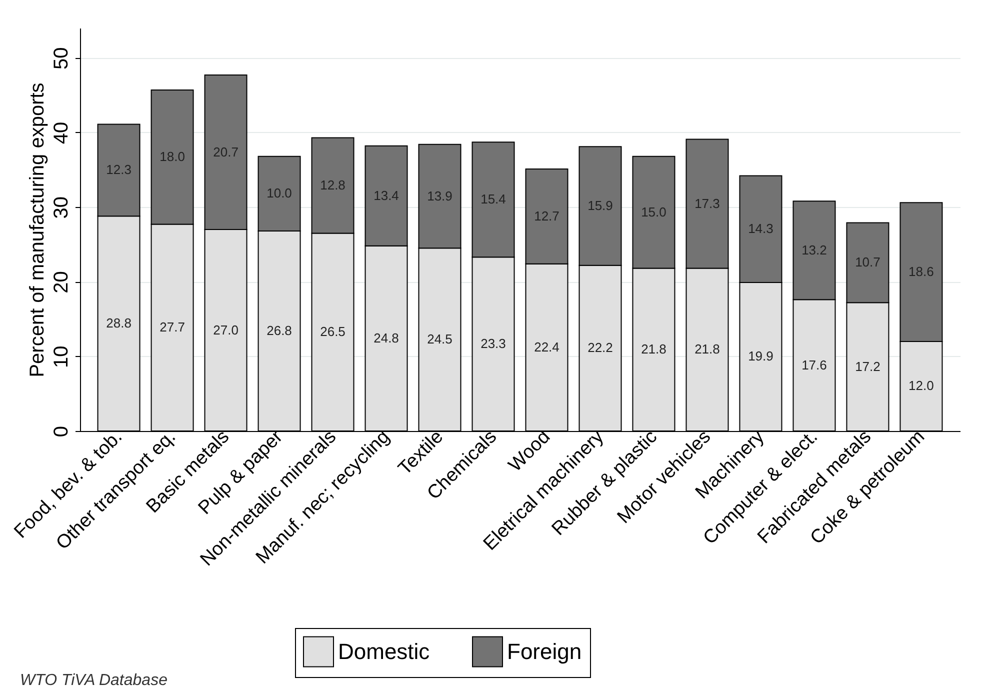 The image size is (992, 691). I want to click on data-label: 24.5, so click(439, 339).